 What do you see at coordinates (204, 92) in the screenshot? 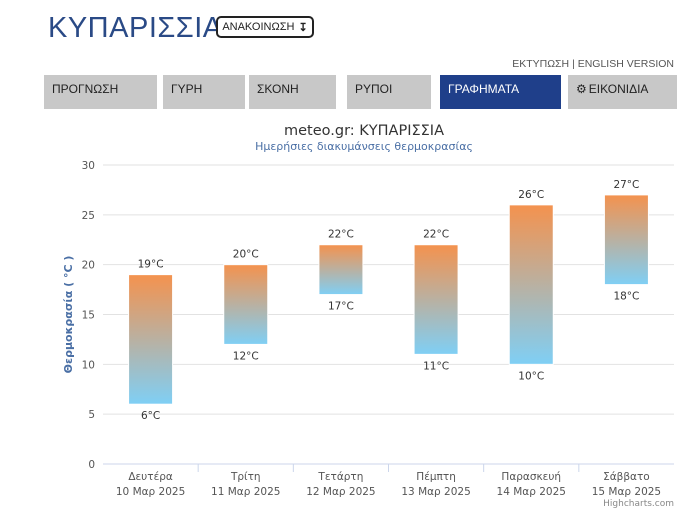
I see `tab-pollen: ΓΥΡΗ` at bounding box center [204, 92].